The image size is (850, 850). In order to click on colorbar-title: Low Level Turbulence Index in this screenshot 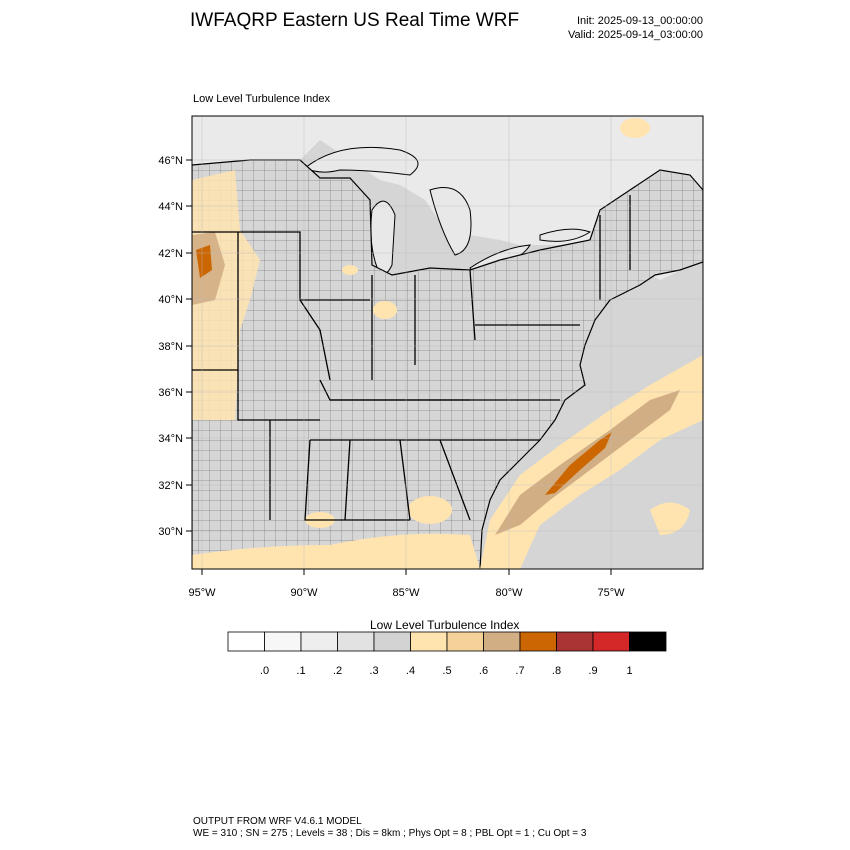, I will do `click(445, 625)`.